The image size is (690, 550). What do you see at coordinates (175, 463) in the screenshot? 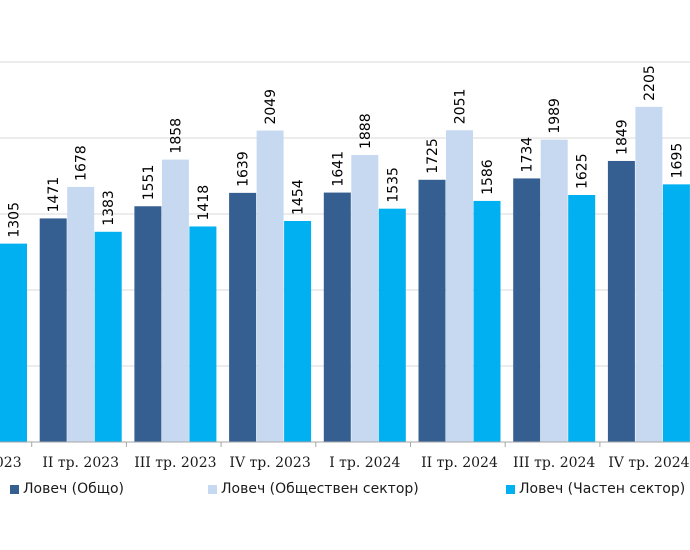
I see `x-tick-label: III тр. 2023` at bounding box center [175, 463].